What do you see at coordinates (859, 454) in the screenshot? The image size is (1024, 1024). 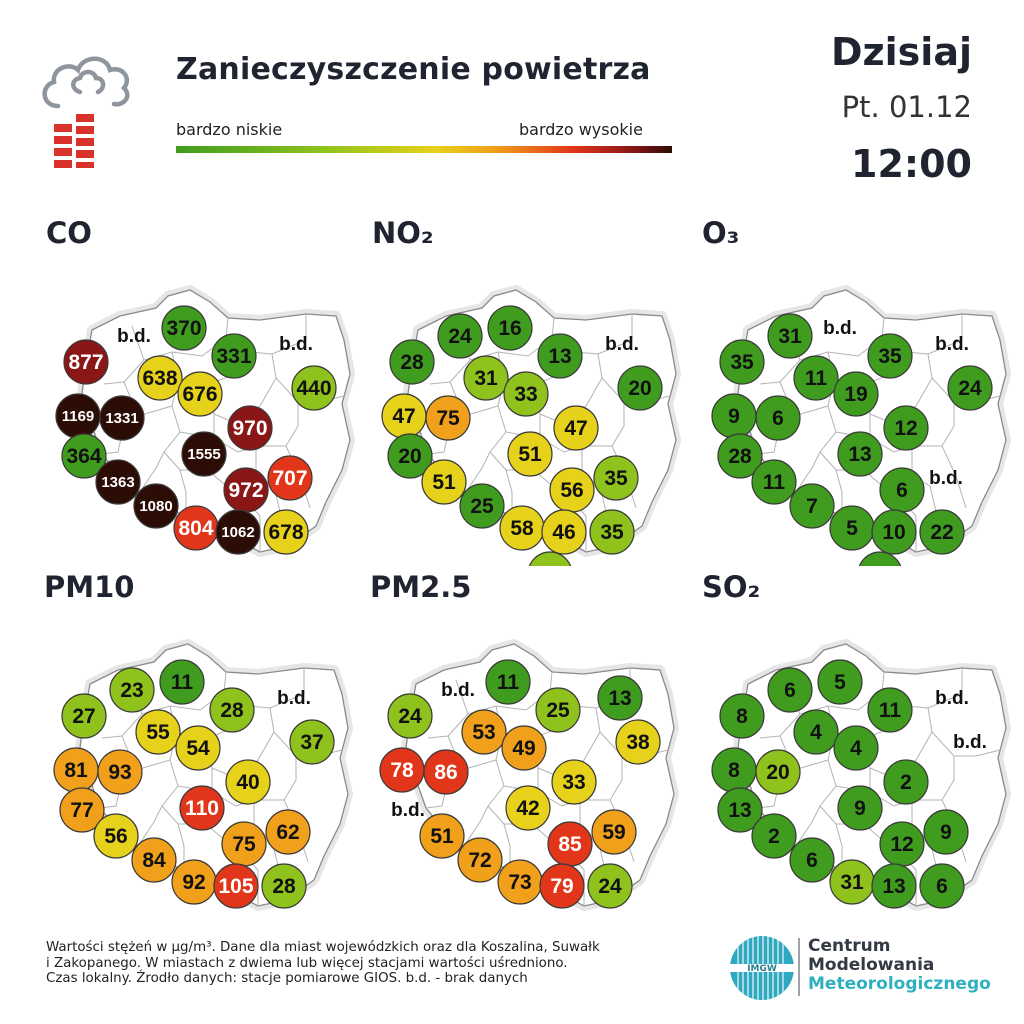 I see `station-value-lodz: 13` at bounding box center [859, 454].